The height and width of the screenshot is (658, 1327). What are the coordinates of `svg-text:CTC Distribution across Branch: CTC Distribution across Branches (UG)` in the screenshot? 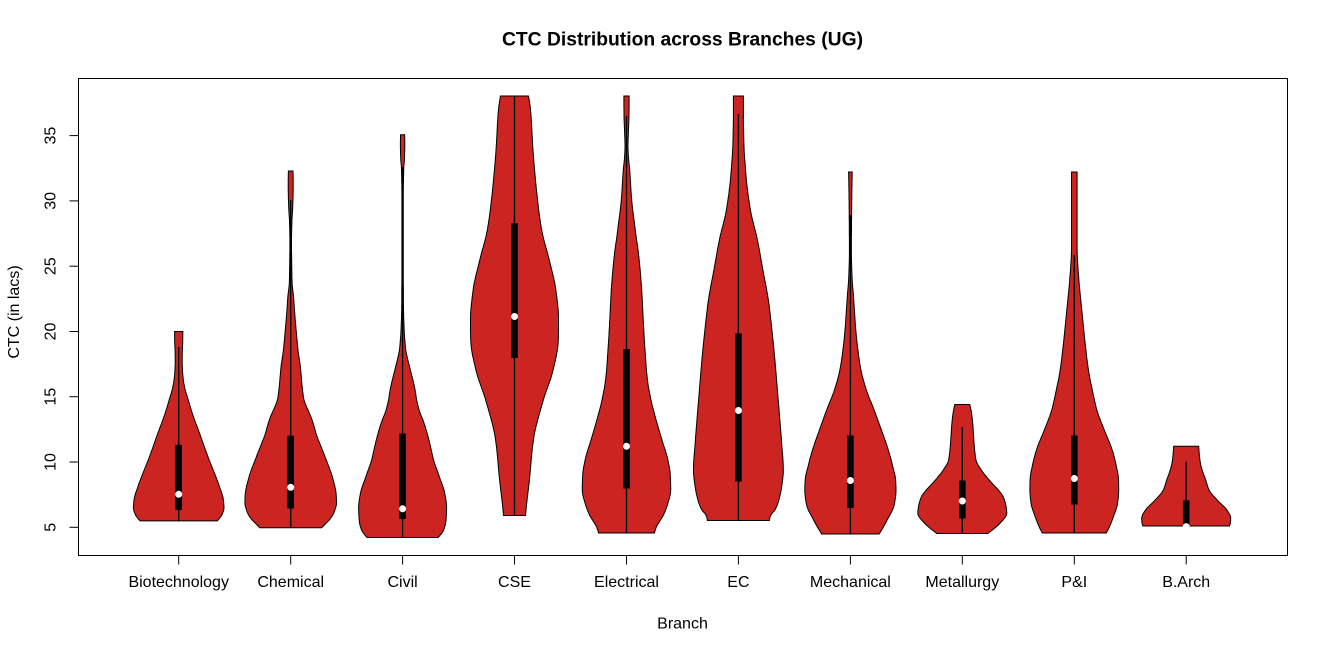 It's located at (682, 40).